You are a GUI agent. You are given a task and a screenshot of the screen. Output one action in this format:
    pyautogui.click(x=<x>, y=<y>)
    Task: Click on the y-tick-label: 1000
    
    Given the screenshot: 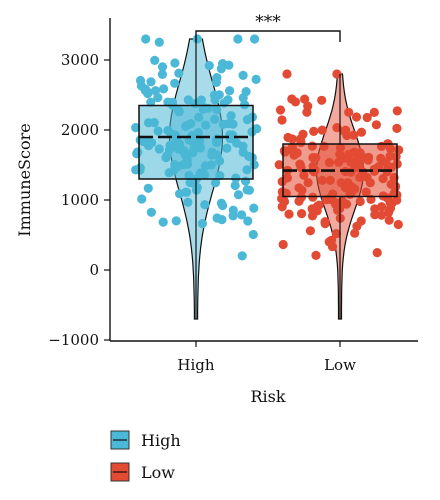 What is the action you would take?
    pyautogui.click(x=80, y=200)
    